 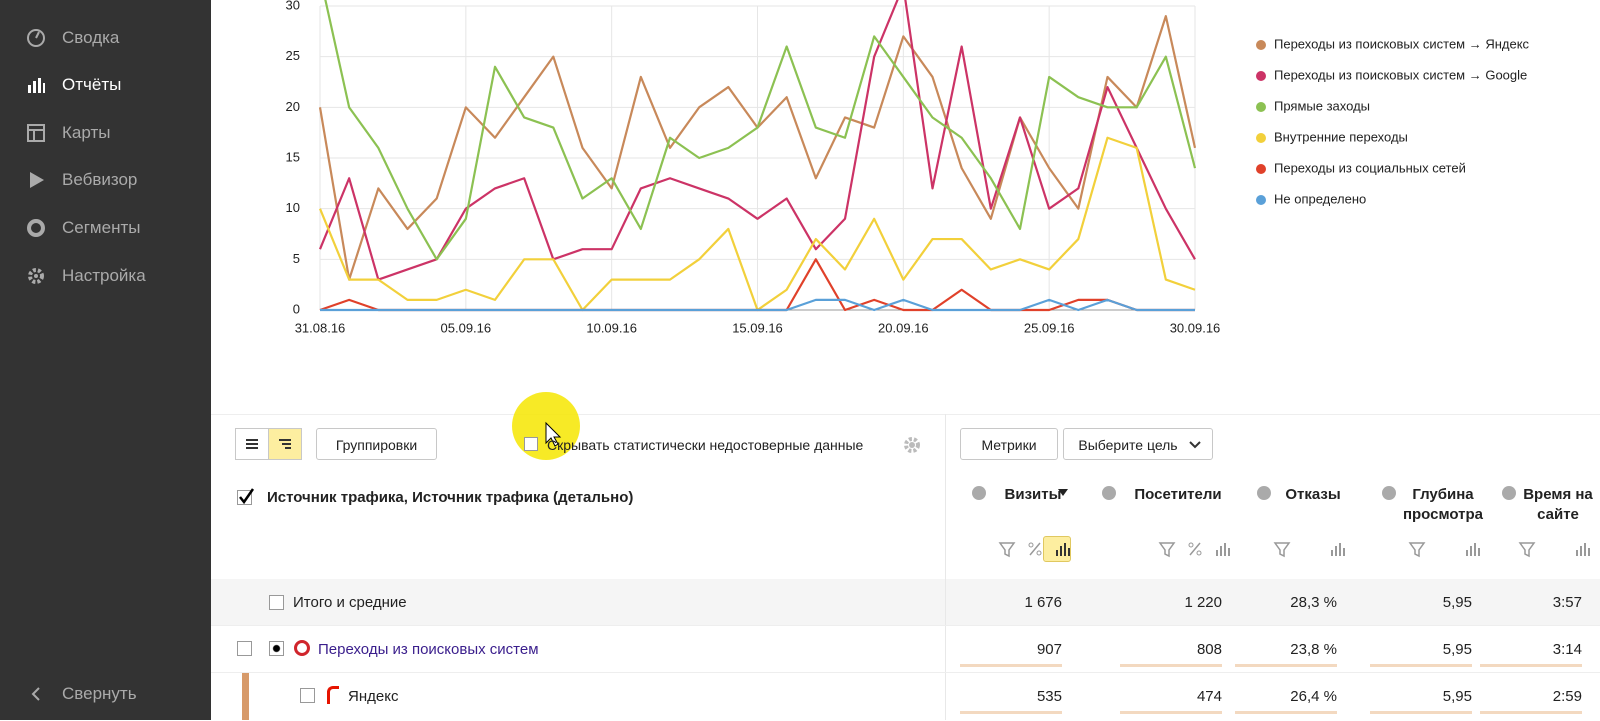 I want to click on cell-value: 3:14, so click(x=1567, y=649).